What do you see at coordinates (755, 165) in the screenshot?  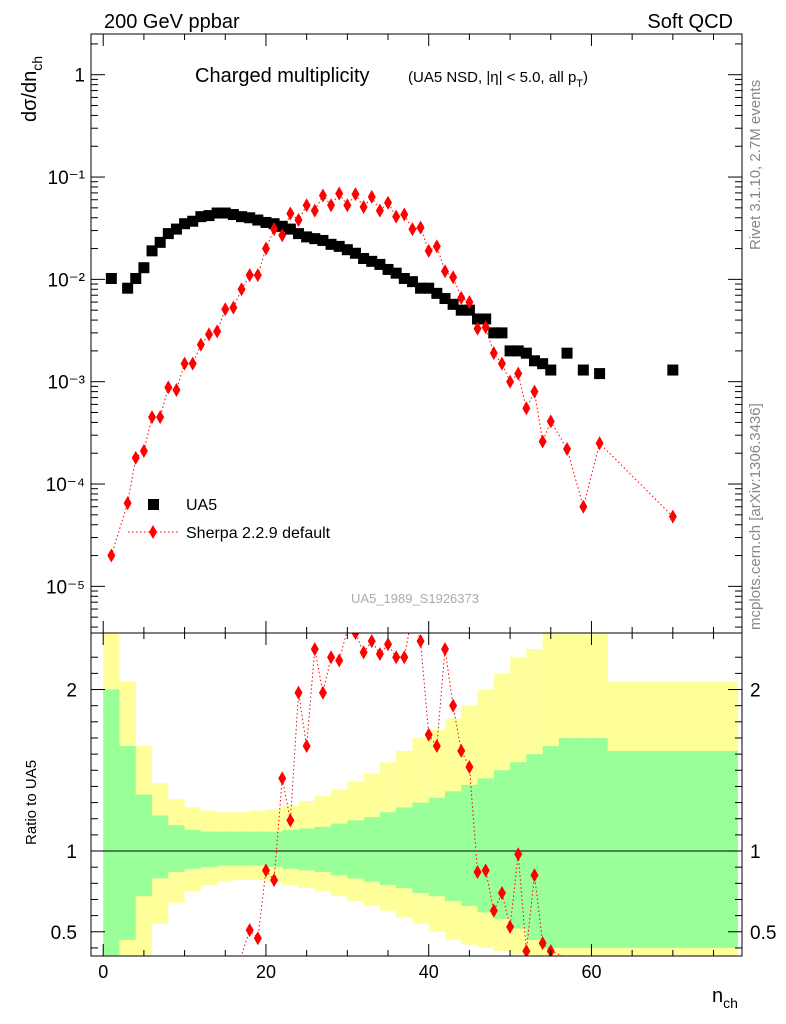 I see `side-text-top: Rivet 3.1.10, 2.7M events` at bounding box center [755, 165].